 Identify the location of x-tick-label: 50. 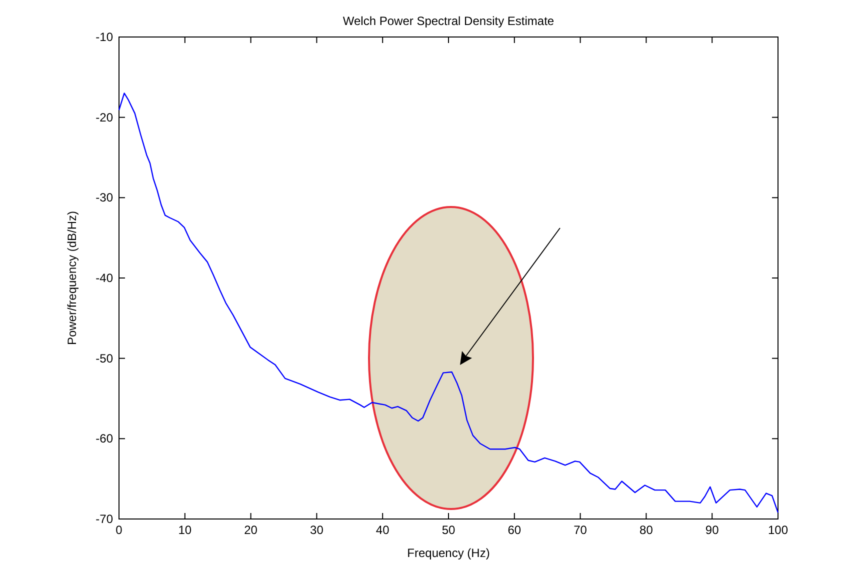
(449, 530).